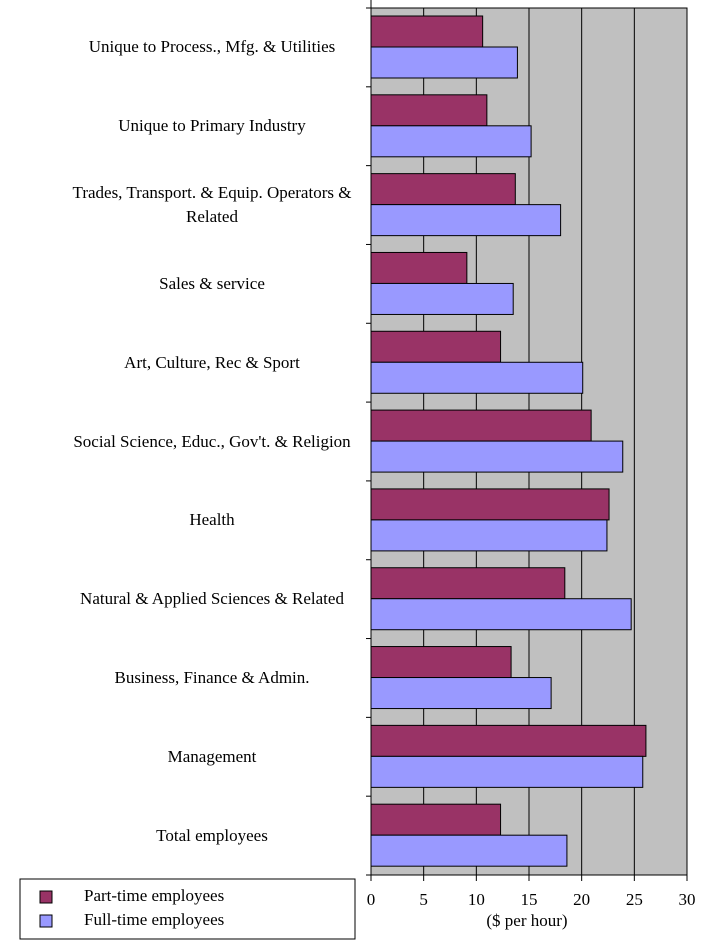  What do you see at coordinates (423, 899) in the screenshot?
I see `x-tick-label: 5` at bounding box center [423, 899].